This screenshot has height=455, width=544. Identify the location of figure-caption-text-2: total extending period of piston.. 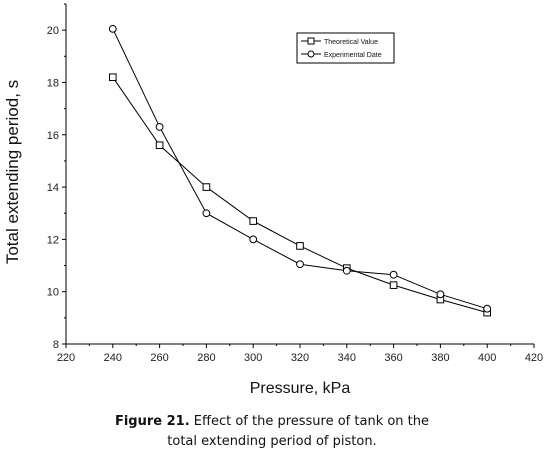
(272, 441).